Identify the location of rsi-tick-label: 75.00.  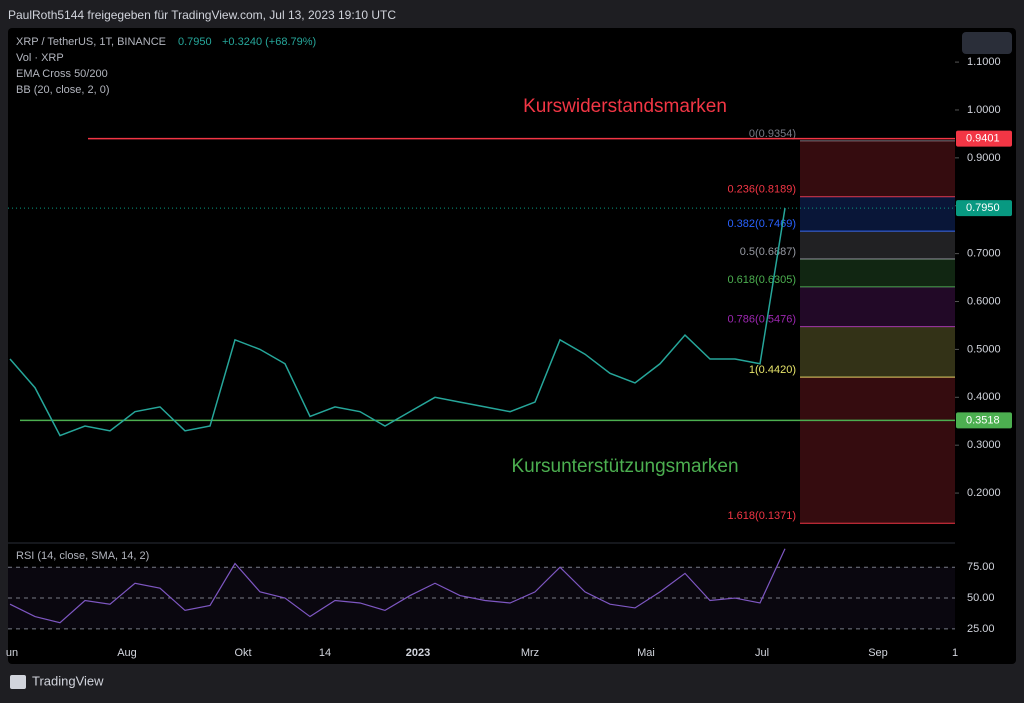
(981, 567).